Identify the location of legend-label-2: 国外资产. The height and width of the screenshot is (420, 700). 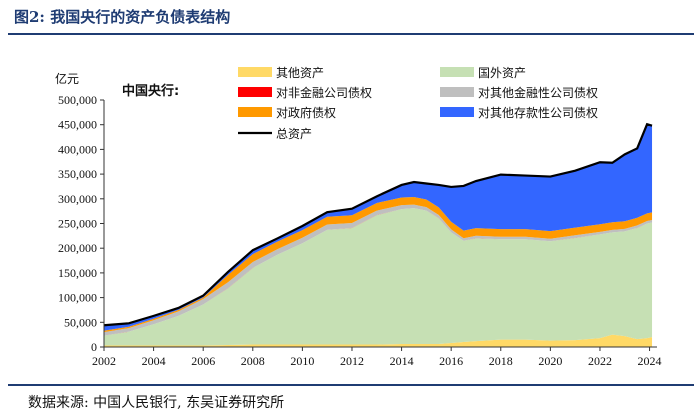
(502, 73).